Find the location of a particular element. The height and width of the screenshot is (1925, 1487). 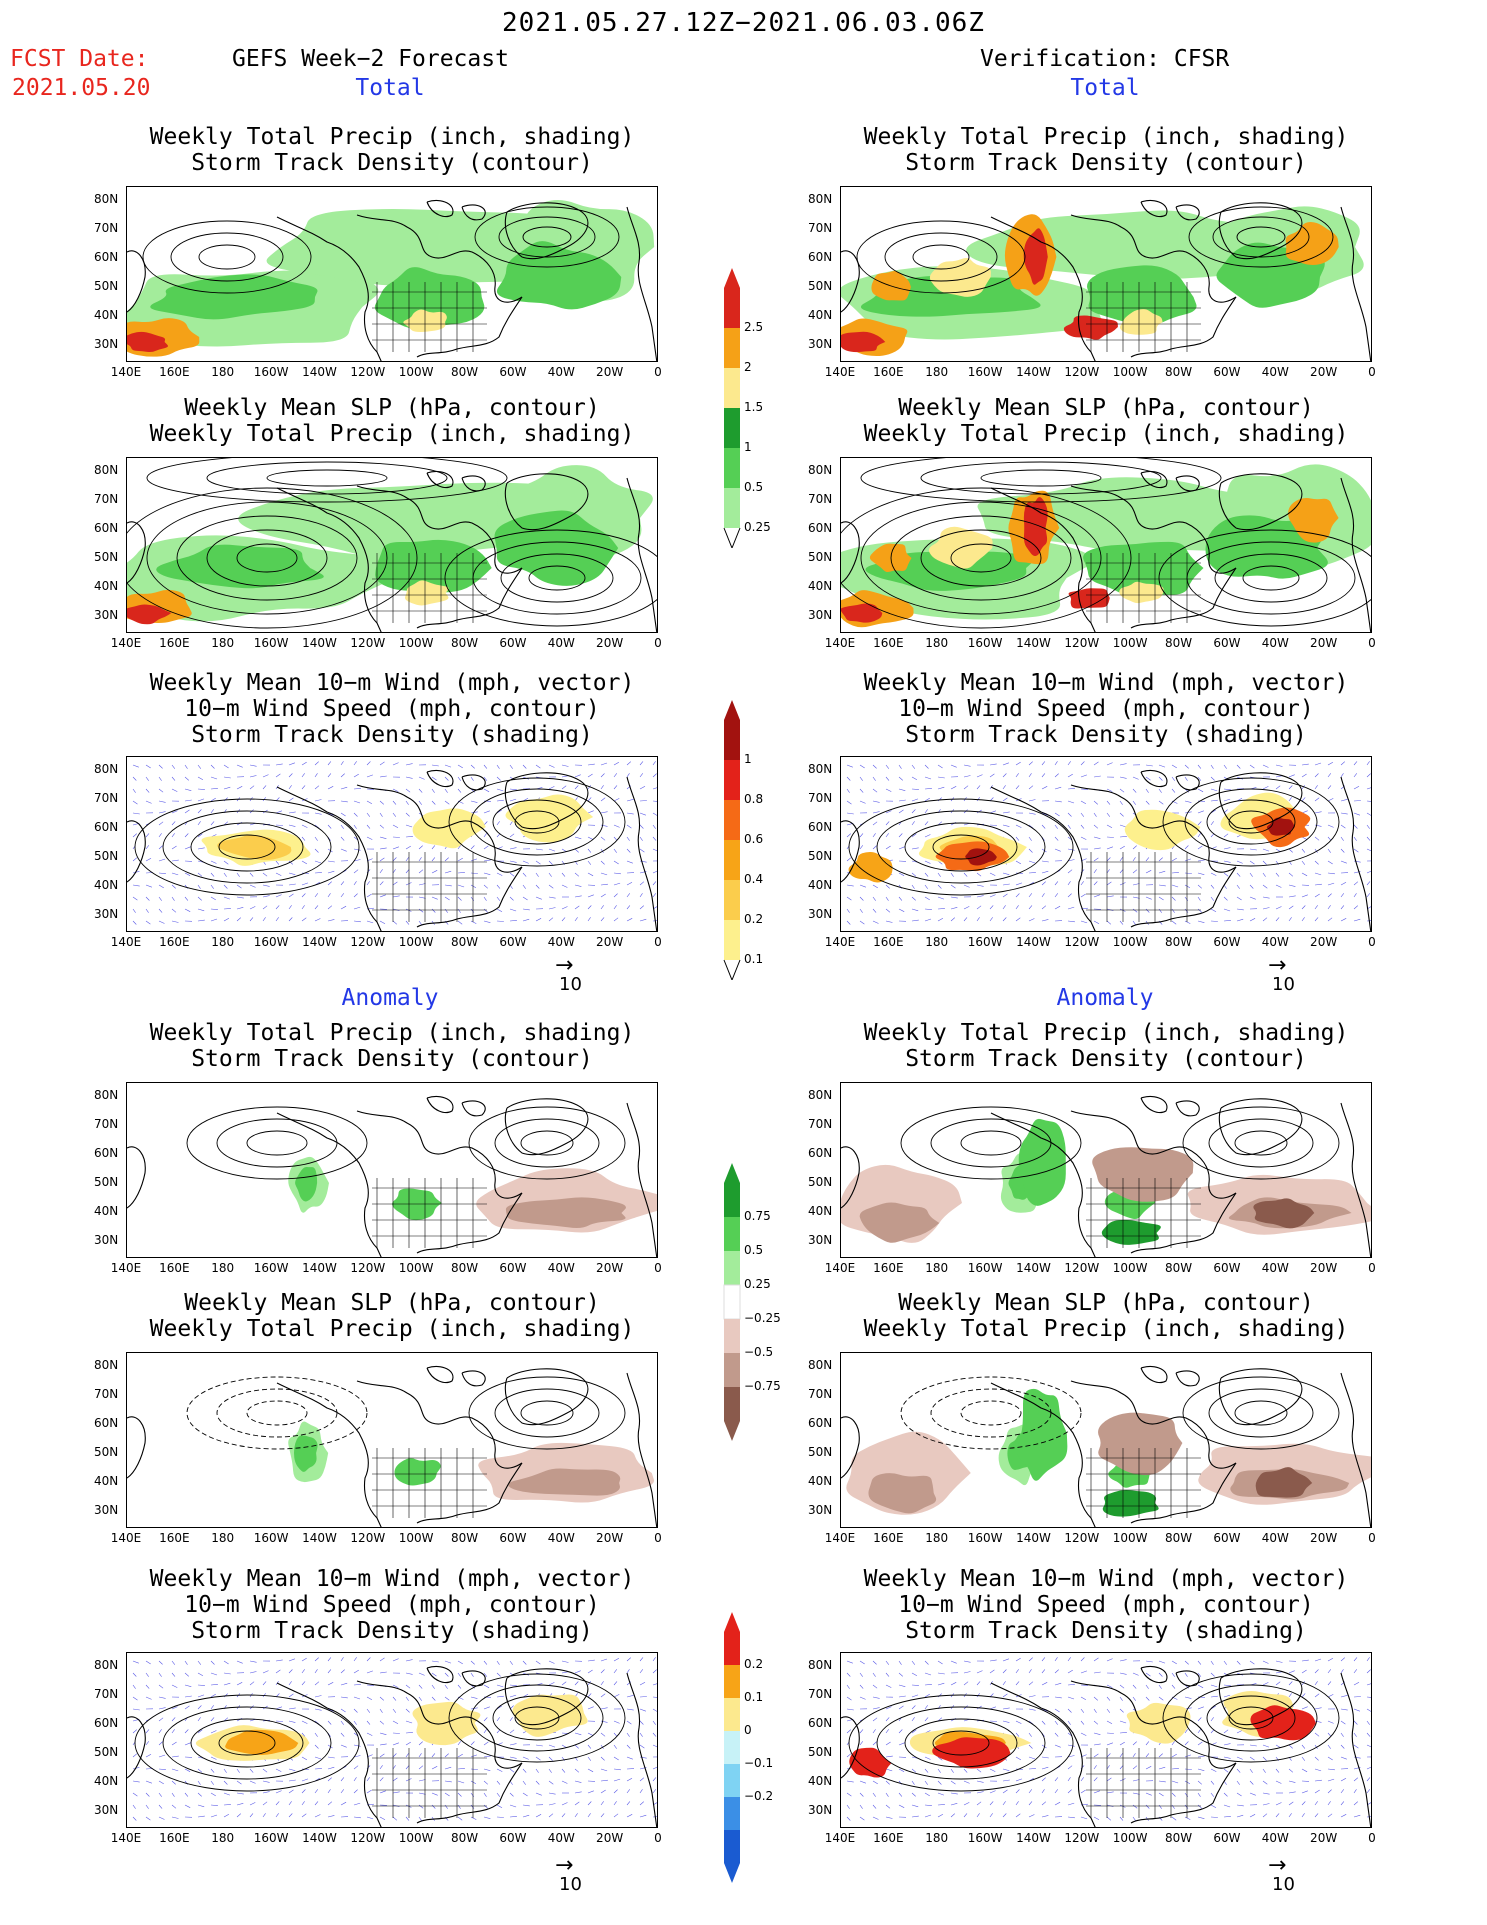

lon-tick-label: 100W is located at coordinates (1130, 643).